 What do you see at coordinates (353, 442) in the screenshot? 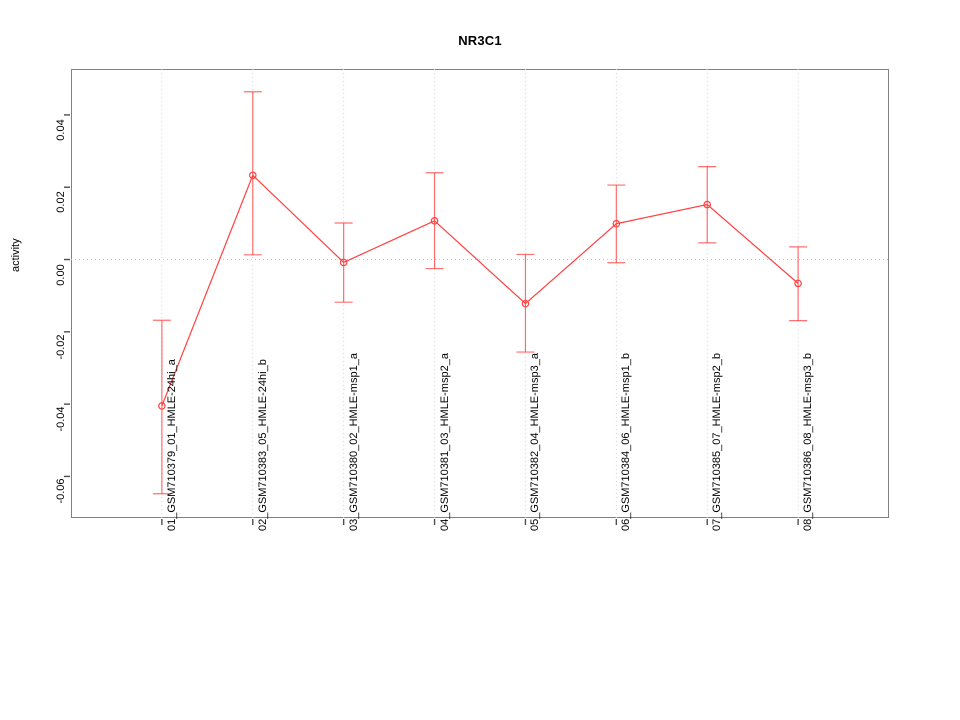
I see `x-tick-label: 03_GSM710380_02_HMLE-msp1_a` at bounding box center [353, 442].